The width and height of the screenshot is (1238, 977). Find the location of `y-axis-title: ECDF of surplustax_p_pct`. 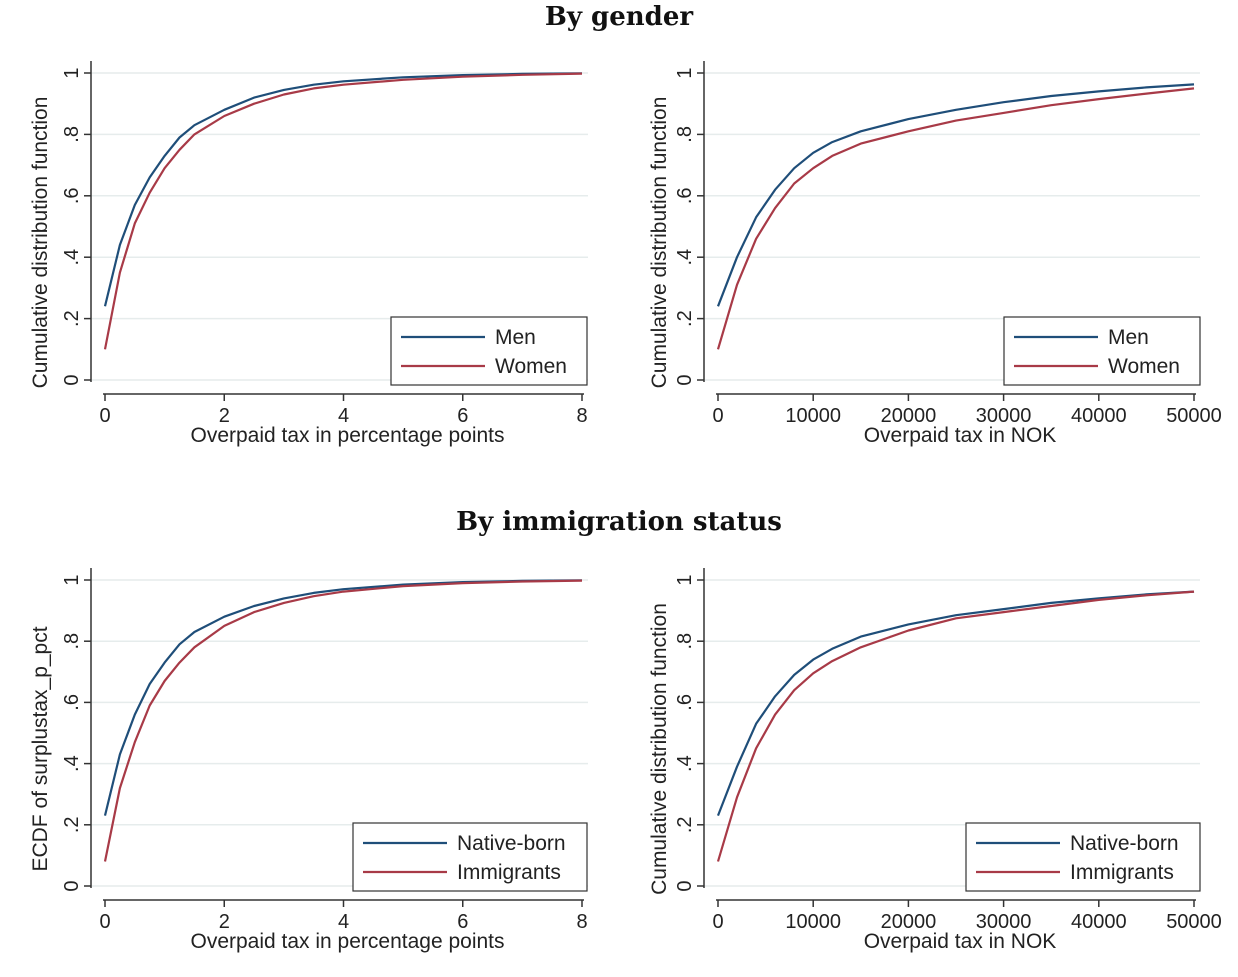

y-axis-title: ECDF of surplustax_p_pct is located at coordinates (40, 748).